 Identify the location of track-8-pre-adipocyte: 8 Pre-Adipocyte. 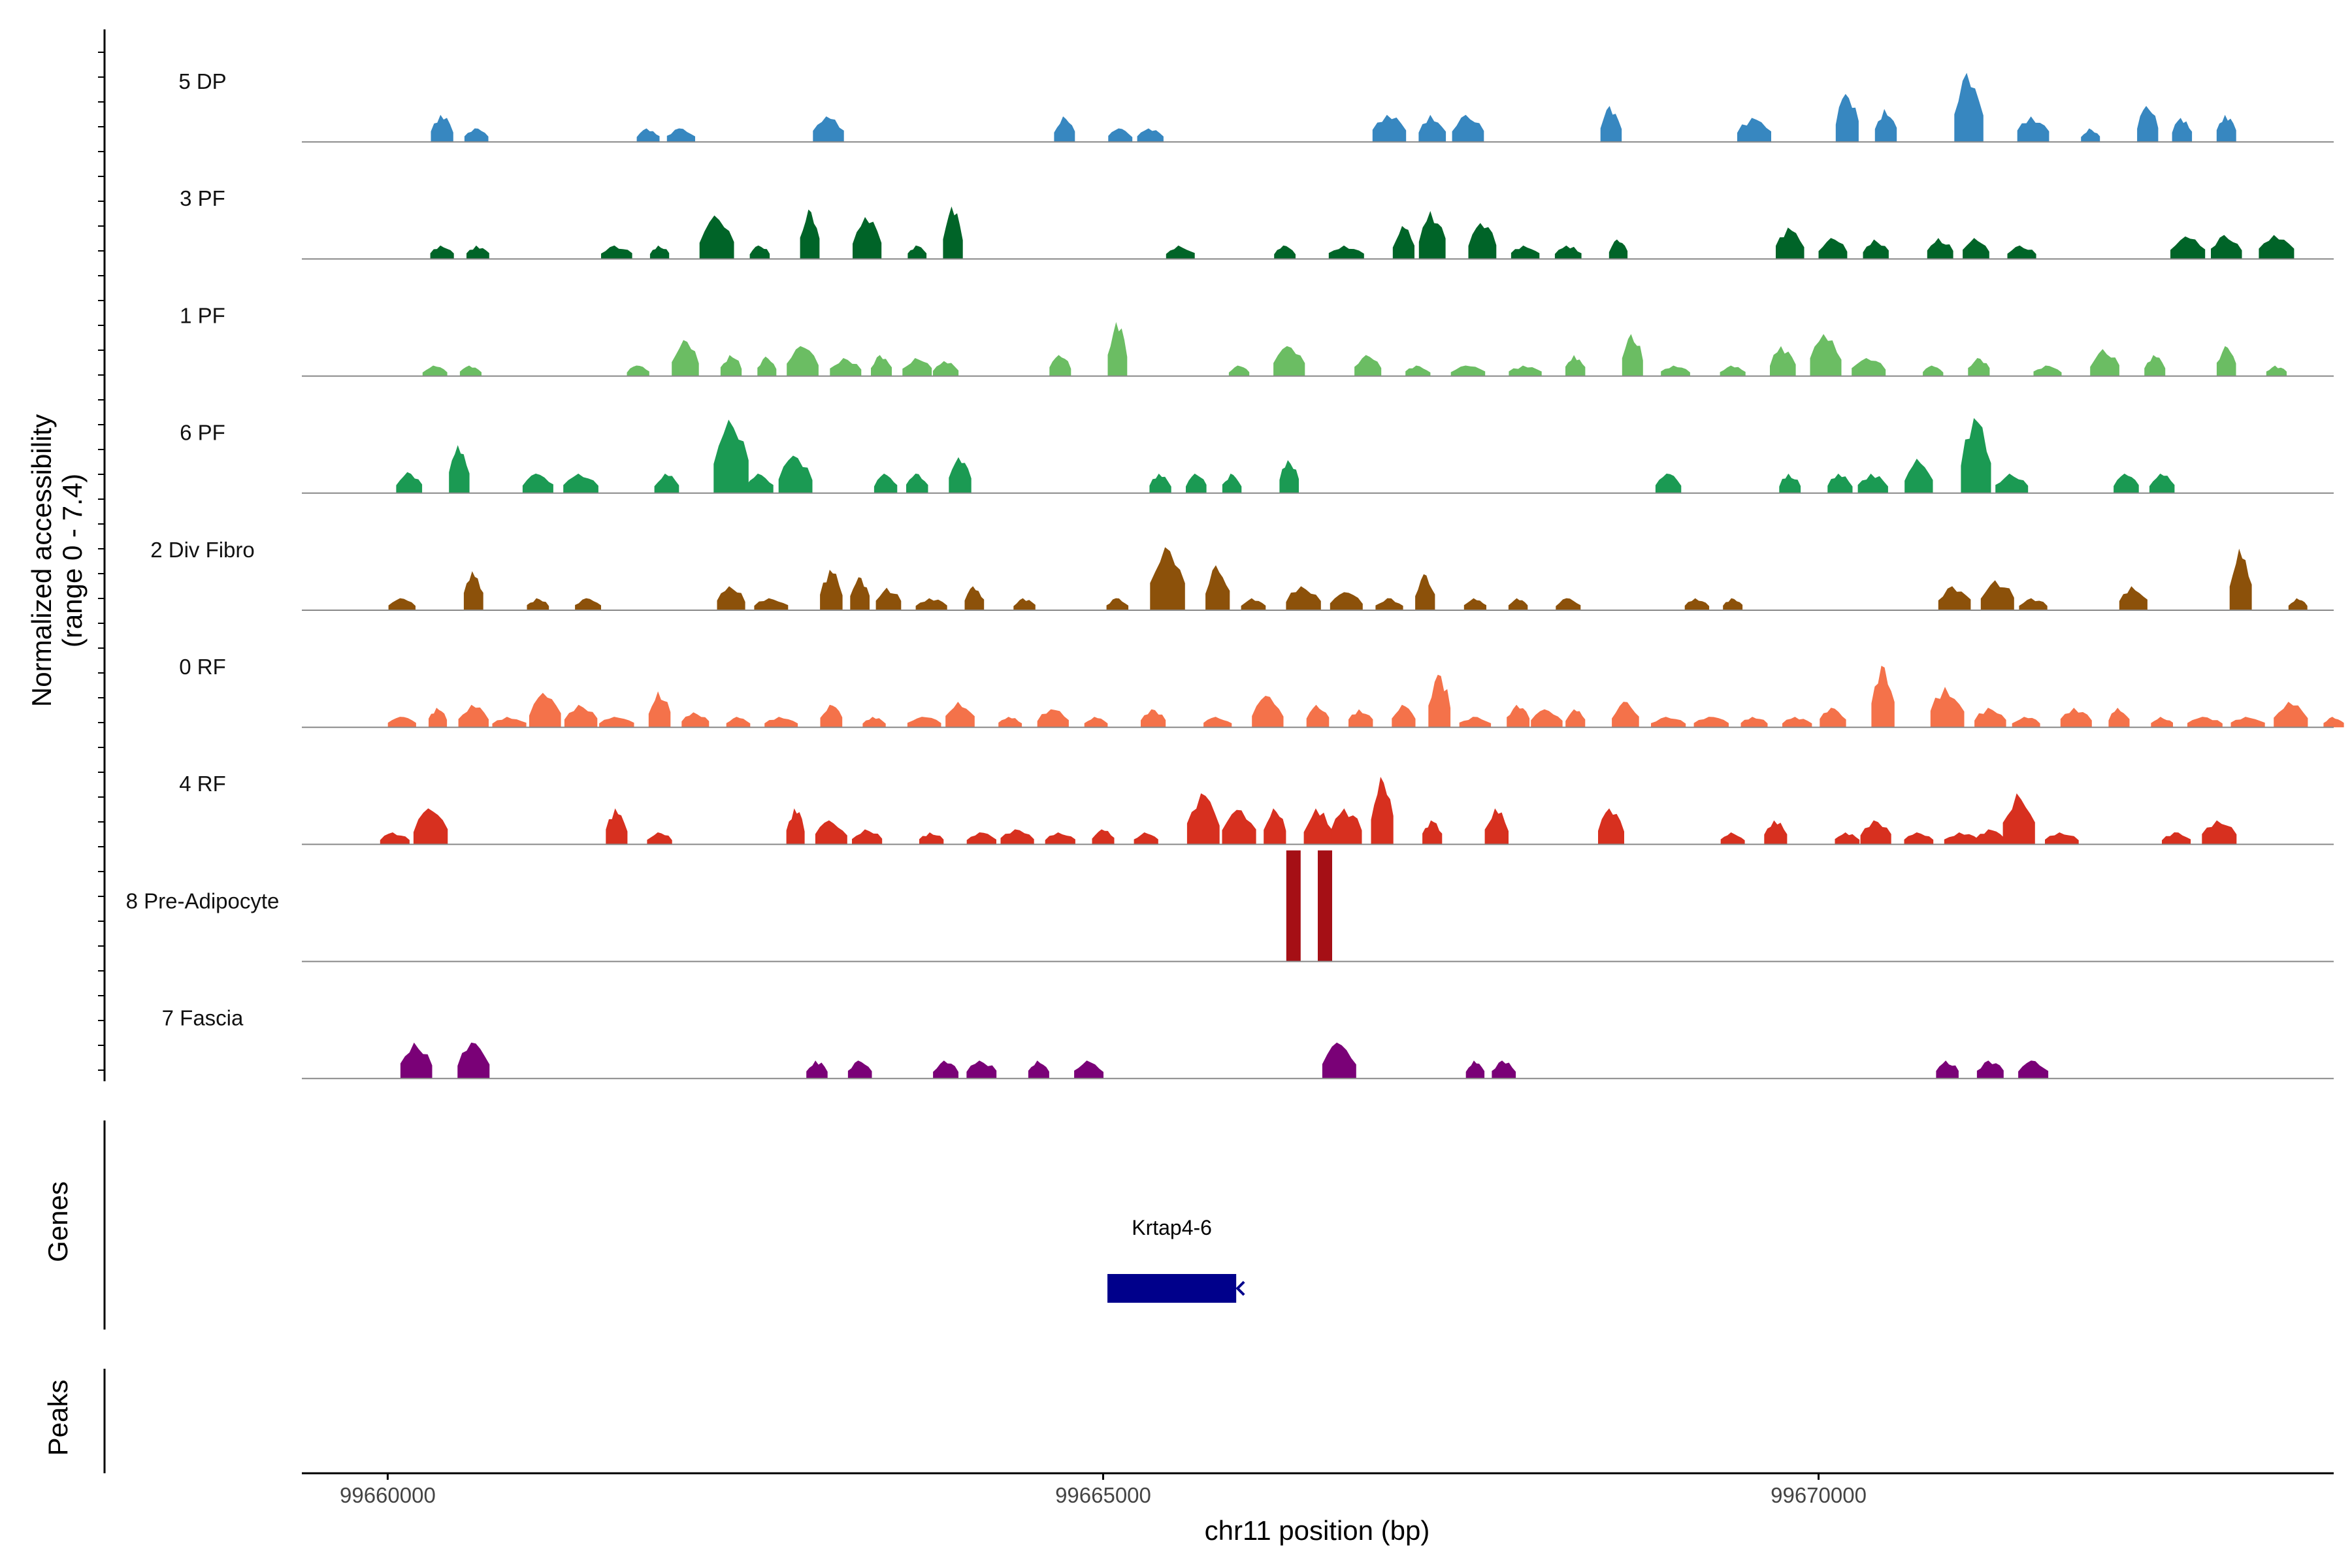
(1230, 906).